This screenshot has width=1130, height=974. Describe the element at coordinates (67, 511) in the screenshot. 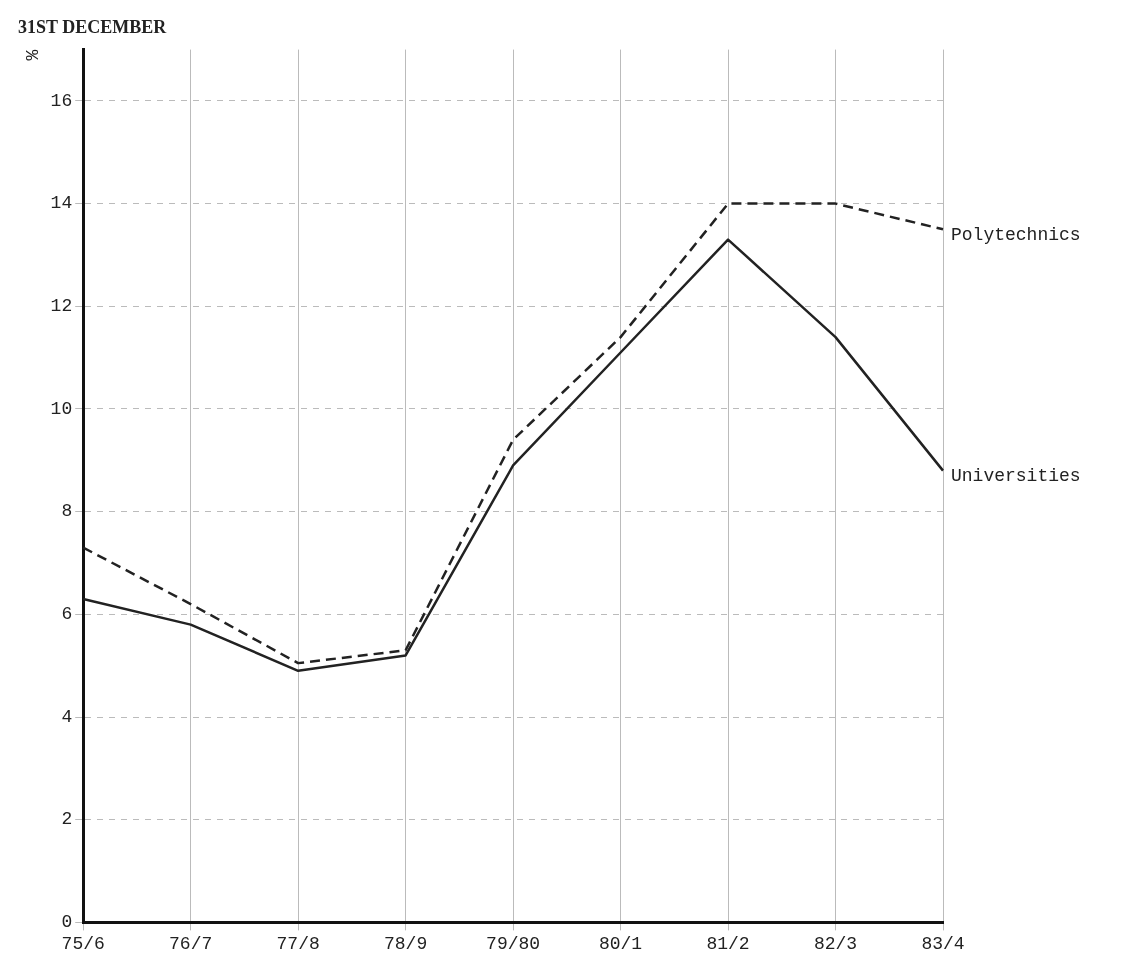

I see `y-tick-label: 8` at that location.